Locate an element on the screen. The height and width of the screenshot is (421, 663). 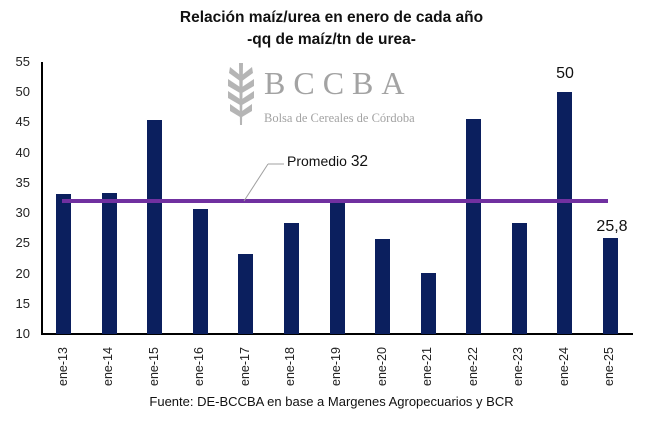
x-tick-label: ene-20 is located at coordinates (381, 366).